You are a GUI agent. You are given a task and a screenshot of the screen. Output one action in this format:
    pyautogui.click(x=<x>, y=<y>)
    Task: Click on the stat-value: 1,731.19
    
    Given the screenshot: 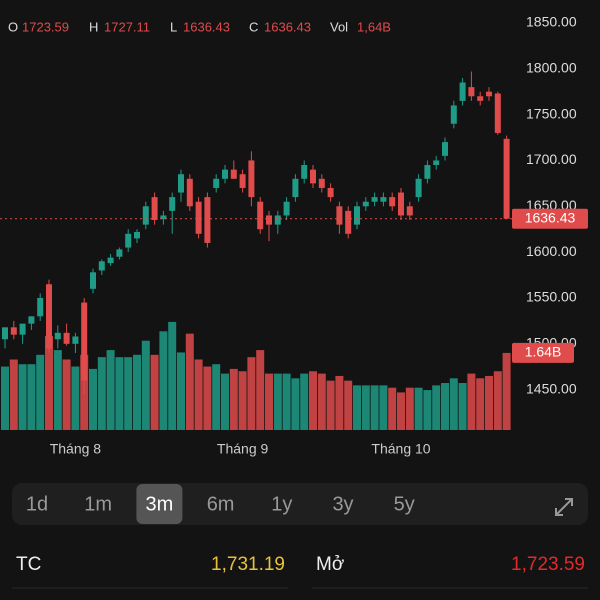 What is the action you would take?
    pyautogui.click(x=248, y=564)
    